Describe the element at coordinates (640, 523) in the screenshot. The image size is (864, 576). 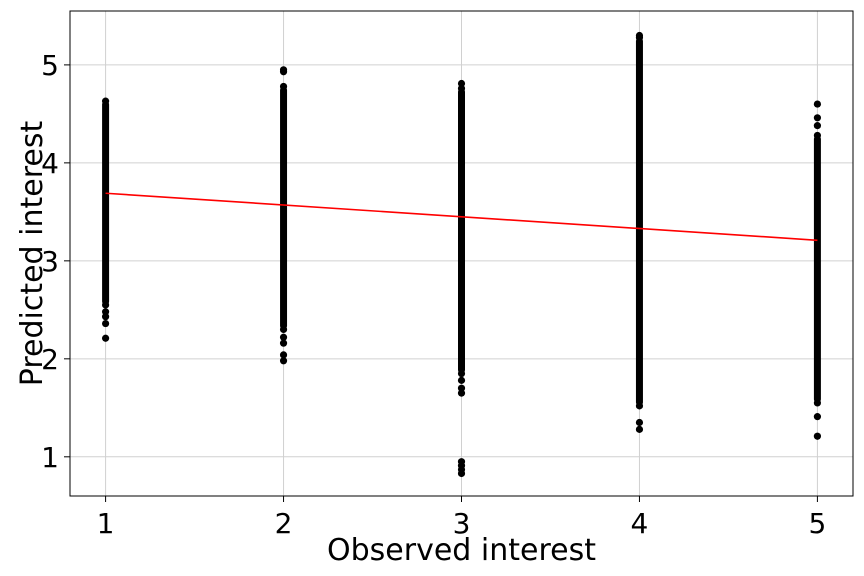
I see `x-tick-label: 4` at that location.